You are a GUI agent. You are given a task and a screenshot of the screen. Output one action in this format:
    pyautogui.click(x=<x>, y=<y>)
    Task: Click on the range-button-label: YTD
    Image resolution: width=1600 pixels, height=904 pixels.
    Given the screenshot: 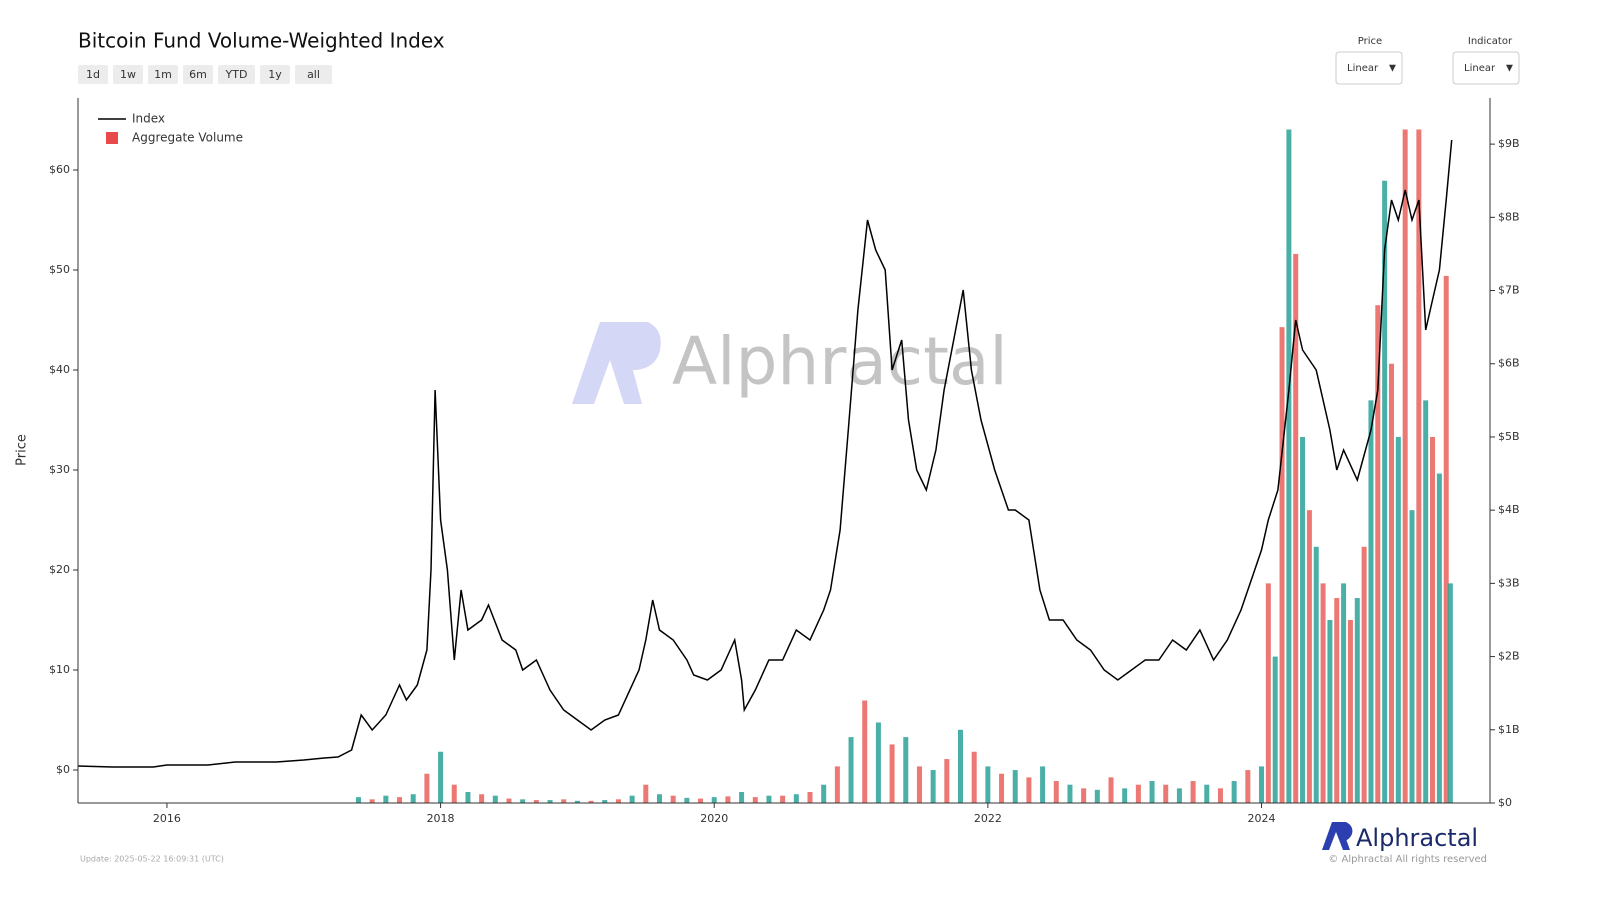 What is the action you would take?
    pyautogui.click(x=236, y=74)
    